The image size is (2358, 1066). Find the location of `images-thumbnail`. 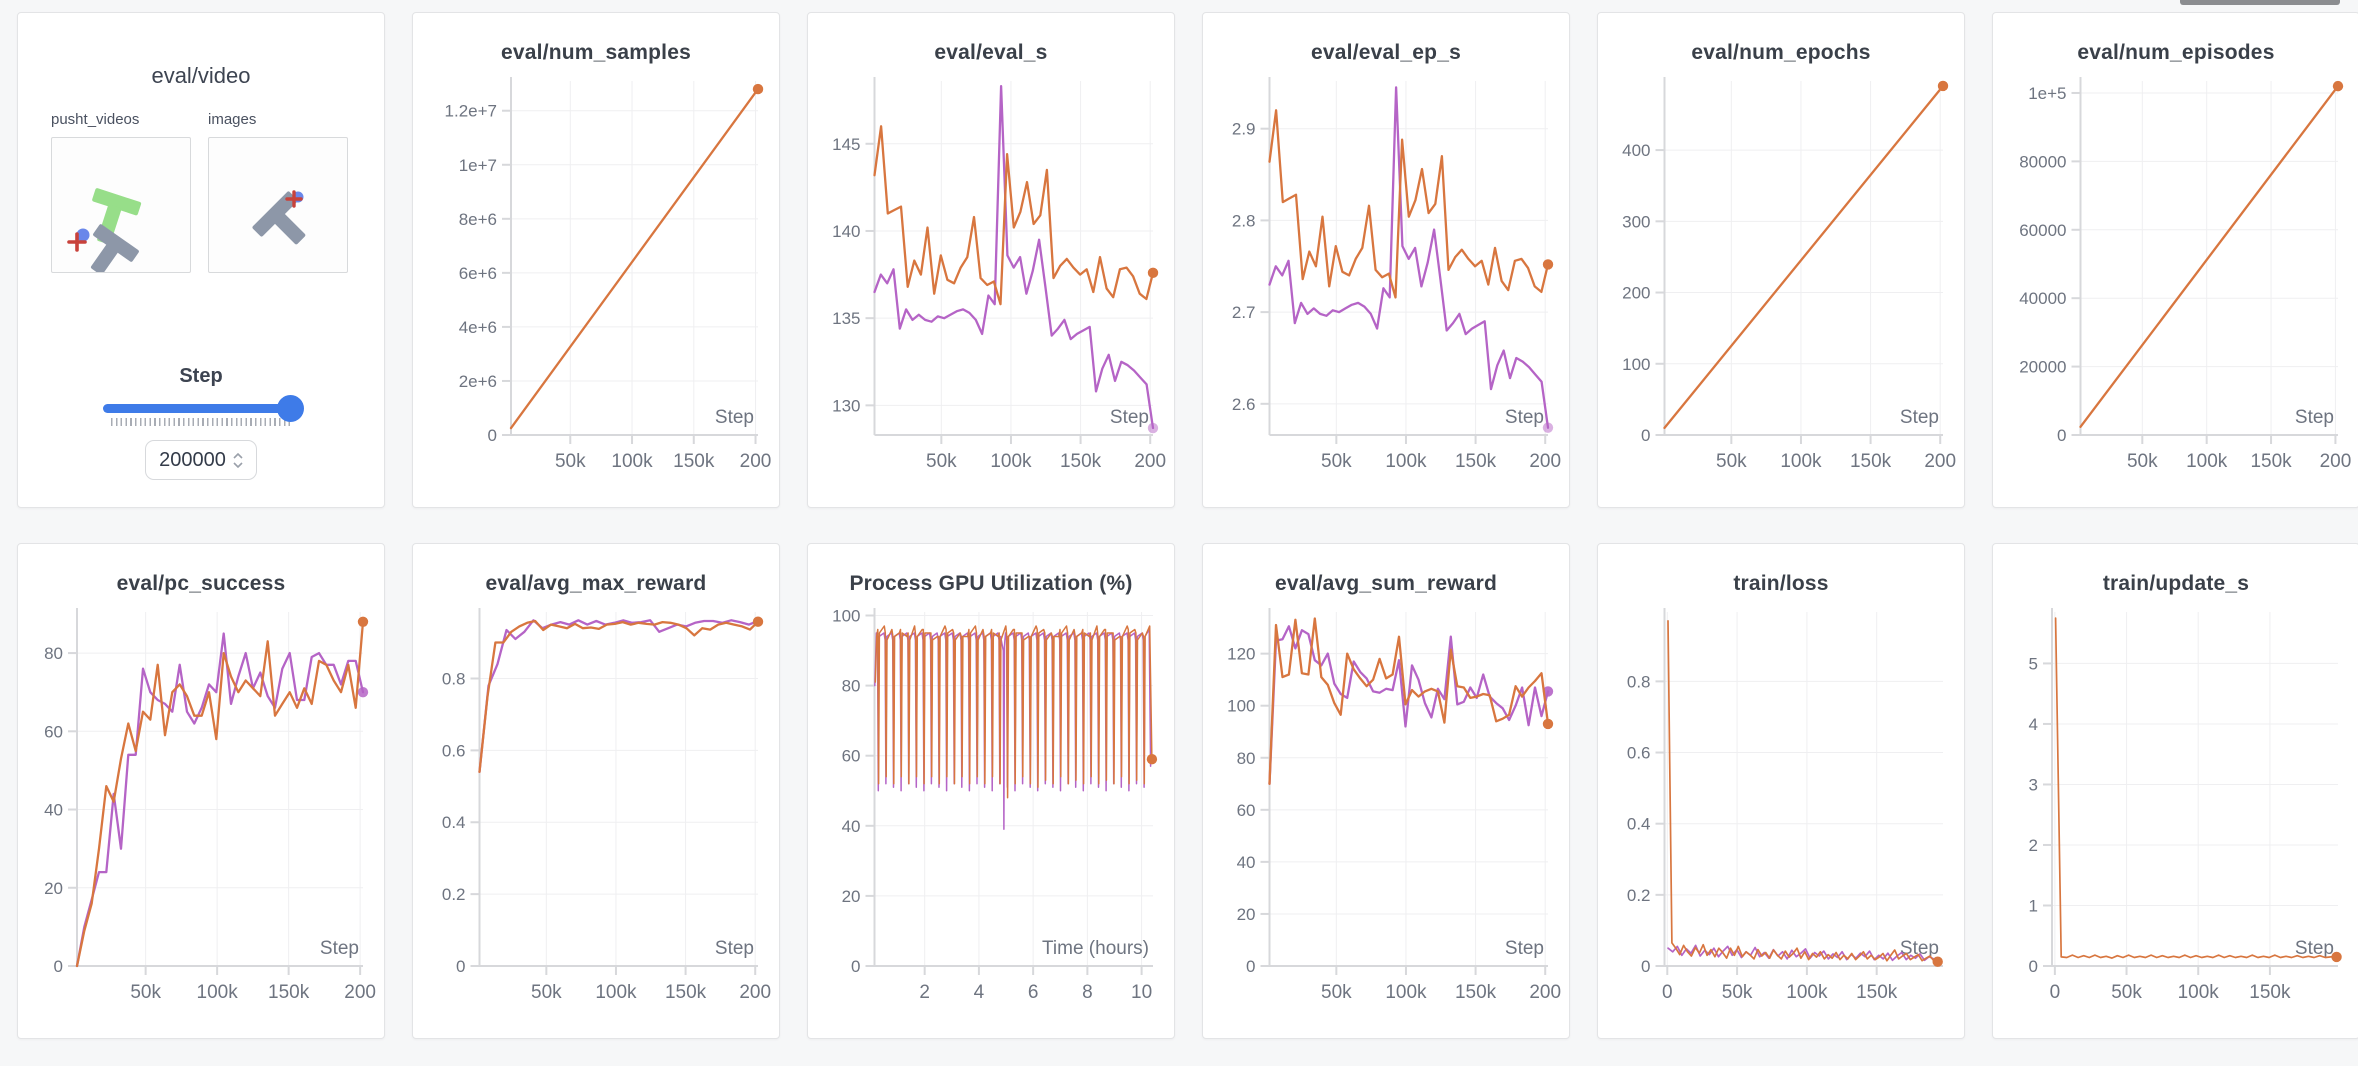

images-thumbnail is located at coordinates (278, 205).